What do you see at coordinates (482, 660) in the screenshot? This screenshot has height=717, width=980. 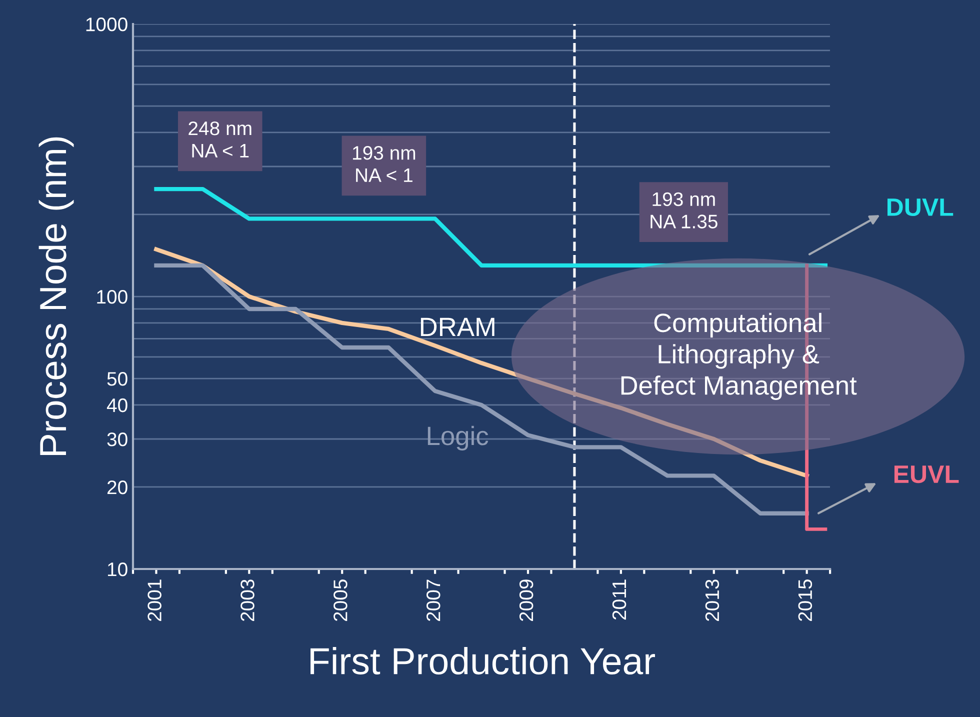 I see `x-axis-title: First Production Year` at bounding box center [482, 660].